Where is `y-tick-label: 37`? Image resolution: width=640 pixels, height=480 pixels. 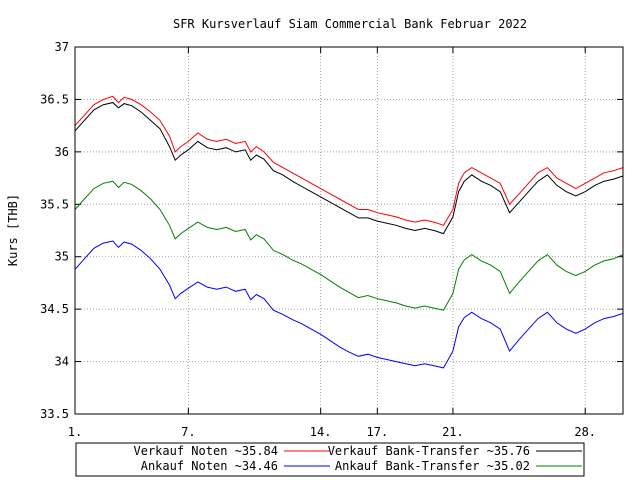 y-tick-label: 37 is located at coordinates (62, 47).